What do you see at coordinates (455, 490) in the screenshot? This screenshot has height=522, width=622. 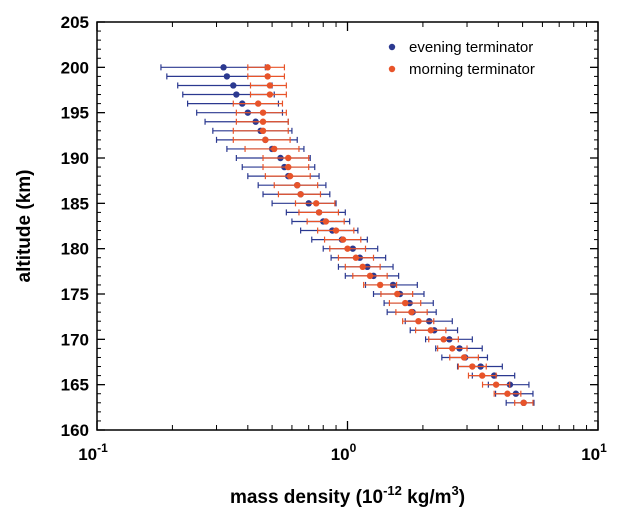 I see `x-axis-label-unit-exponent: 3` at bounding box center [455, 490].